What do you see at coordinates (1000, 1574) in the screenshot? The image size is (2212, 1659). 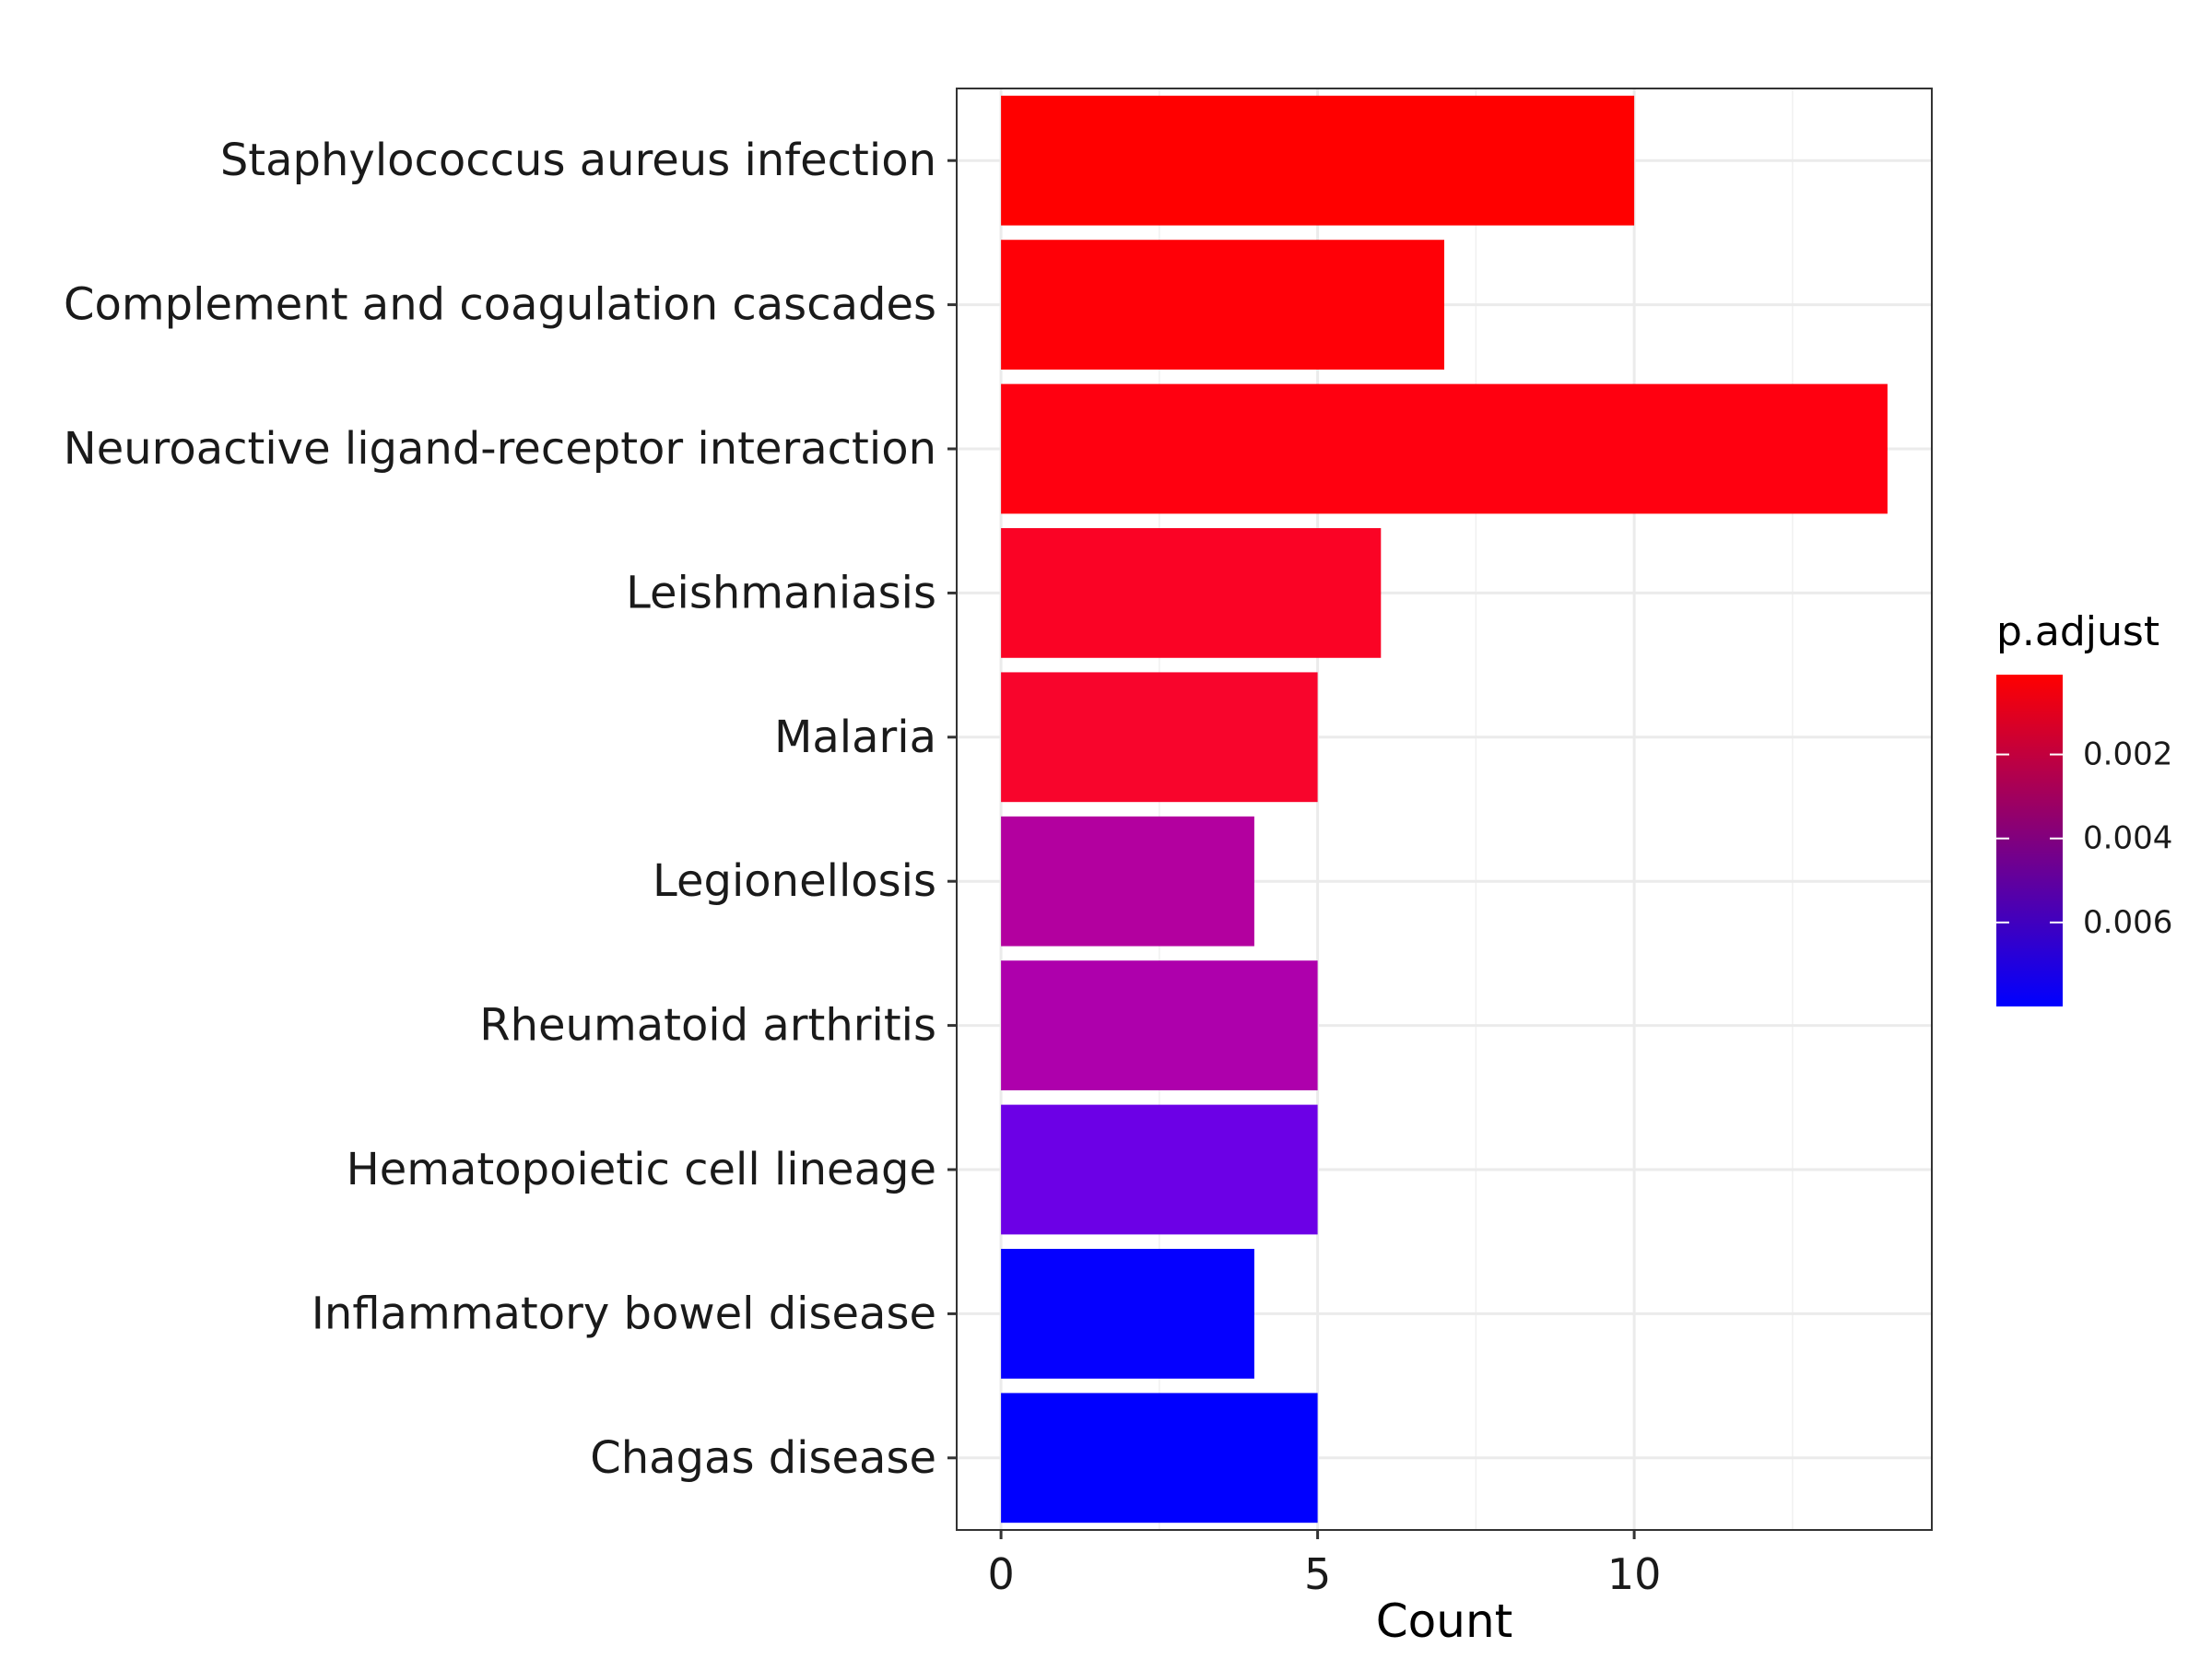 I see `x-tick-label: 0` at bounding box center [1000, 1574].